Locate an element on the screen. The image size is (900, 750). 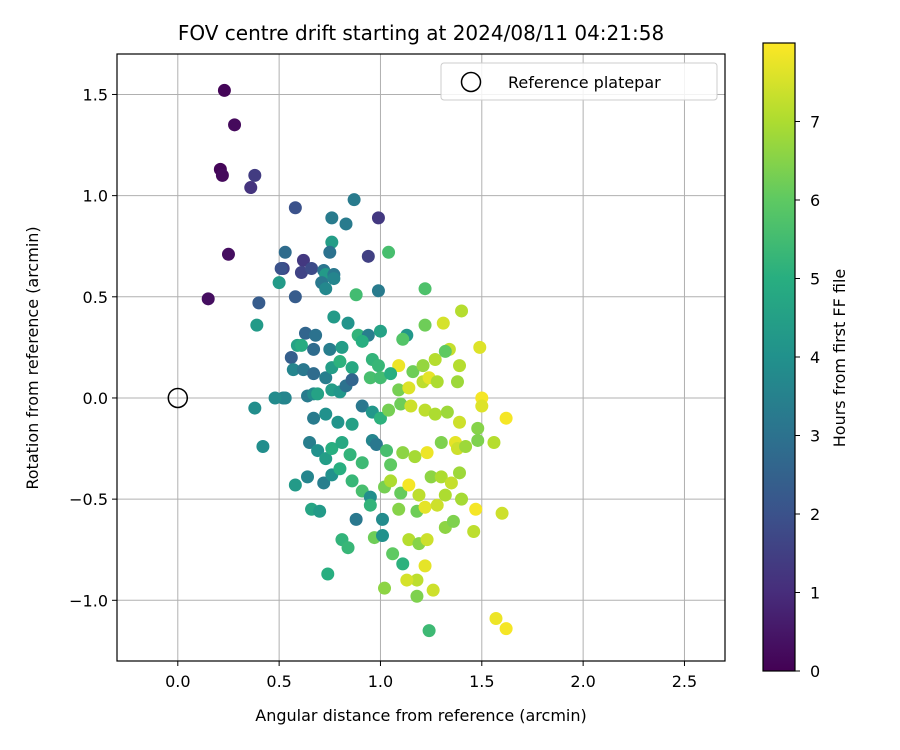
legend-entry-reference-platepar: Reference platepar is located at coordinates (584, 82).